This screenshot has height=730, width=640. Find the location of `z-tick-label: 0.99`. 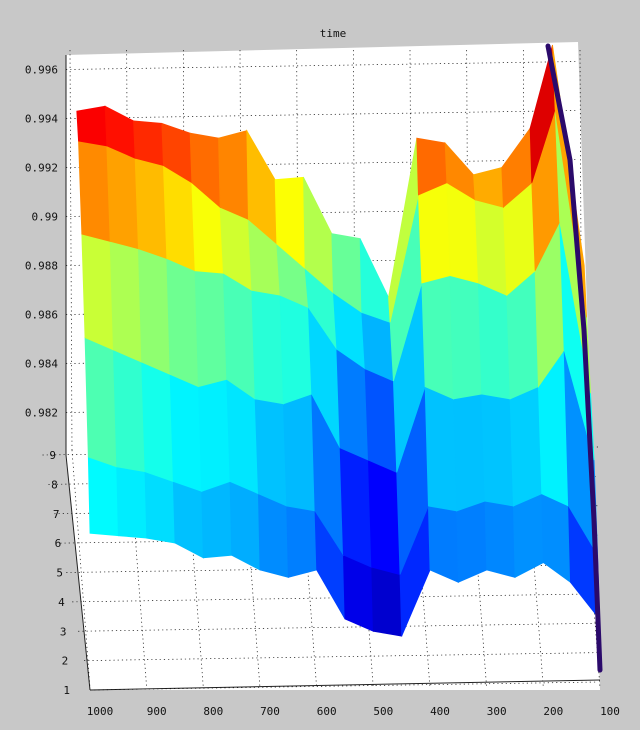

z-tick-label: 0.99 is located at coordinates (45, 217).